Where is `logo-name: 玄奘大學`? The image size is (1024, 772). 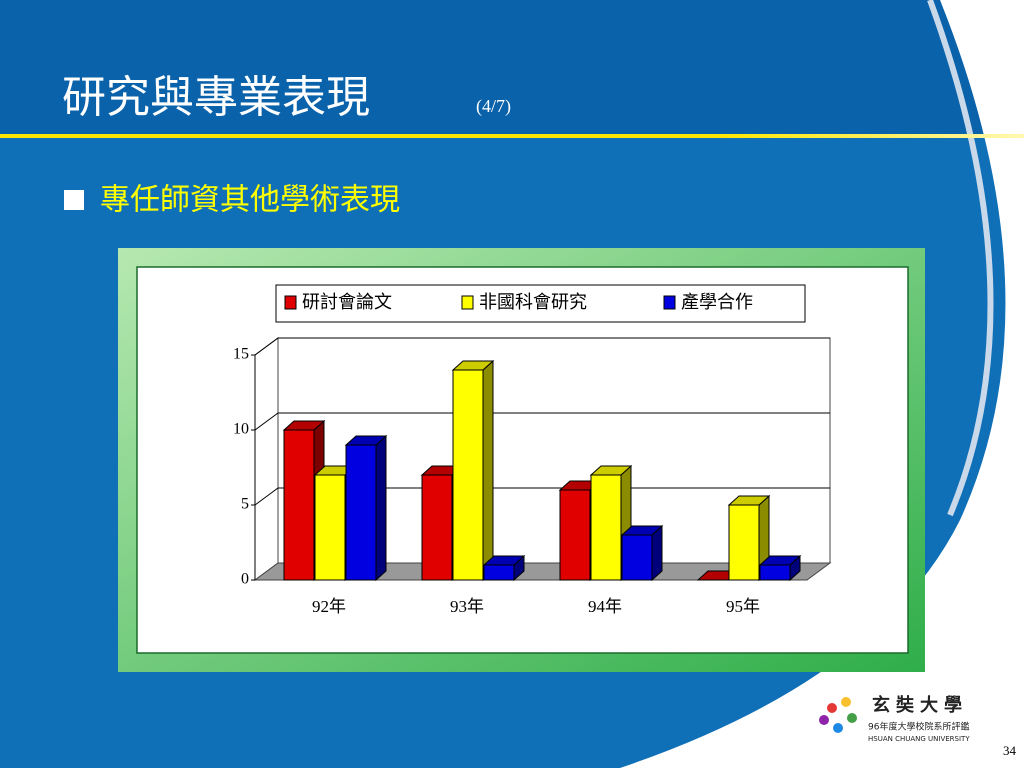 logo-name: 玄奘大學 is located at coordinates (920, 705).